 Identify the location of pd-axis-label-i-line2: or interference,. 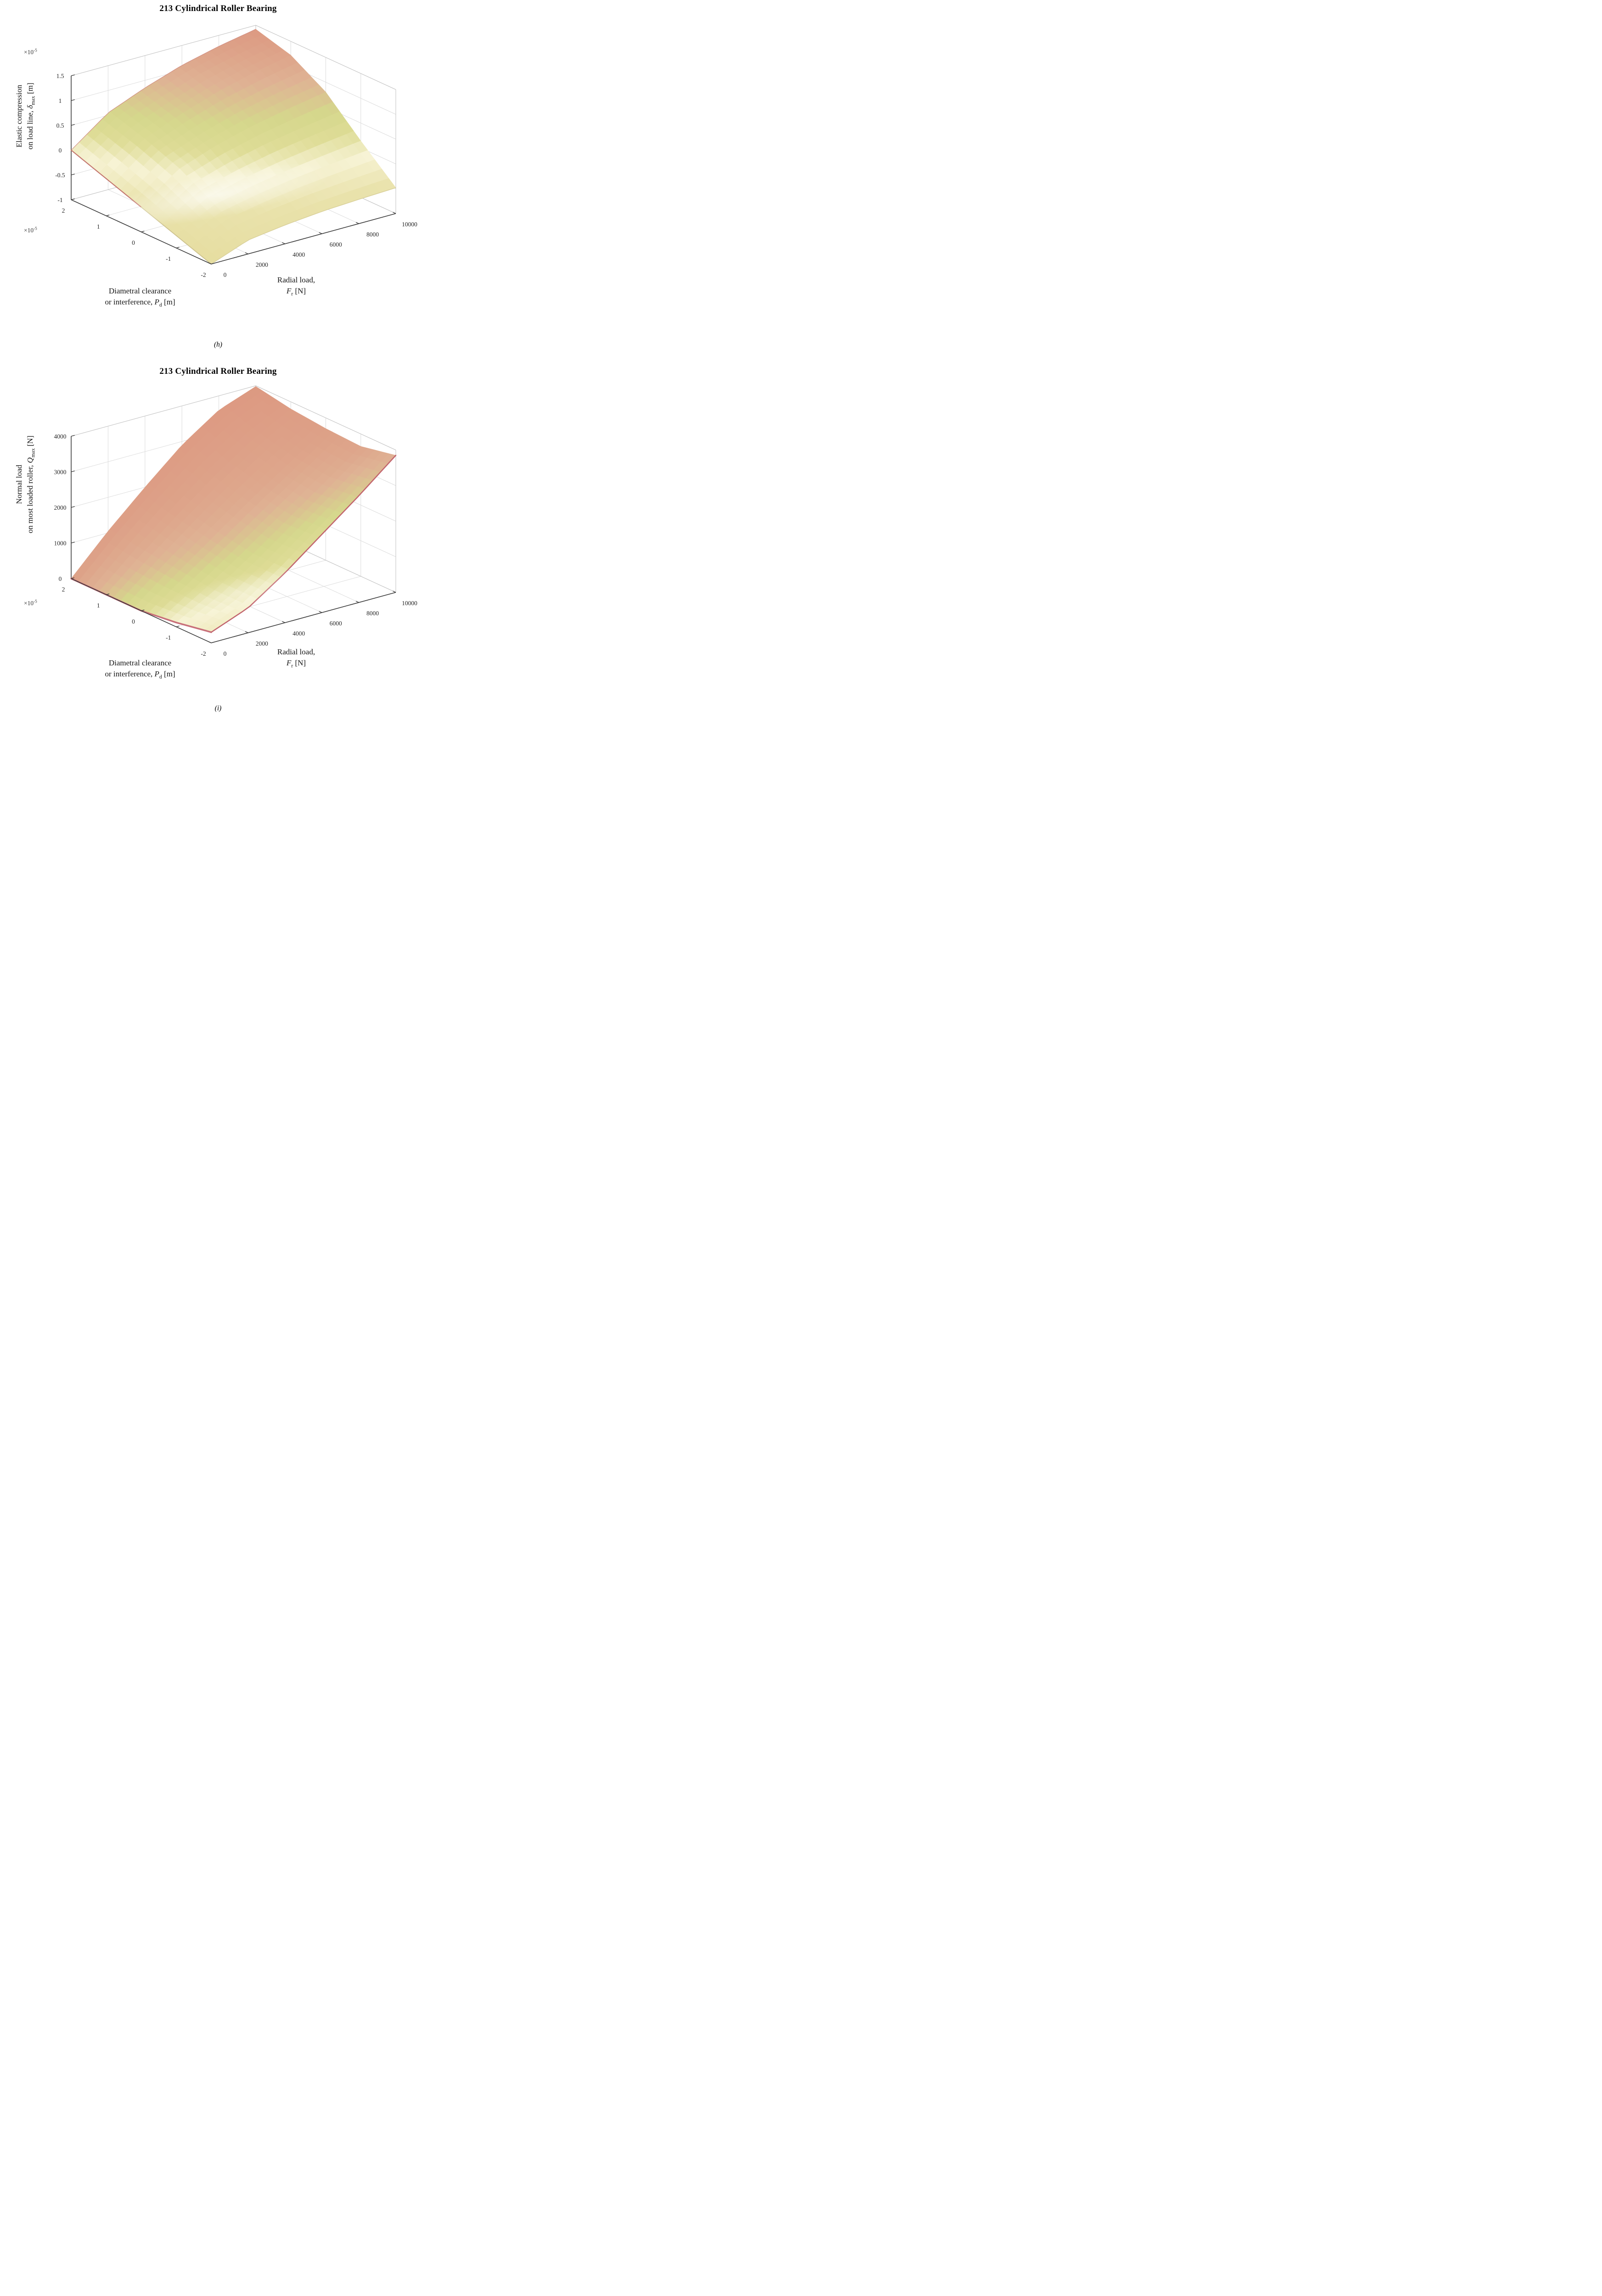
(130, 673).